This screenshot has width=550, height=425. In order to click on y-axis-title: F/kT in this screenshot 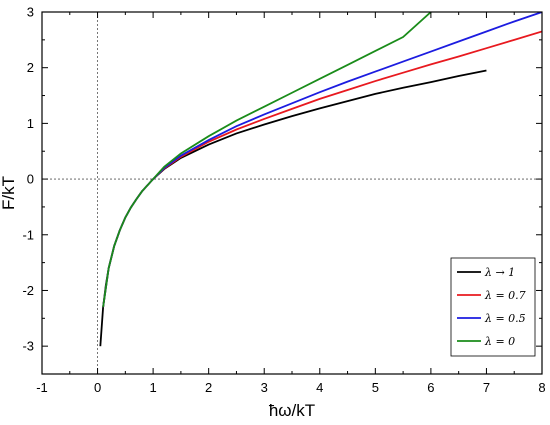, I will do `click(9, 193)`.